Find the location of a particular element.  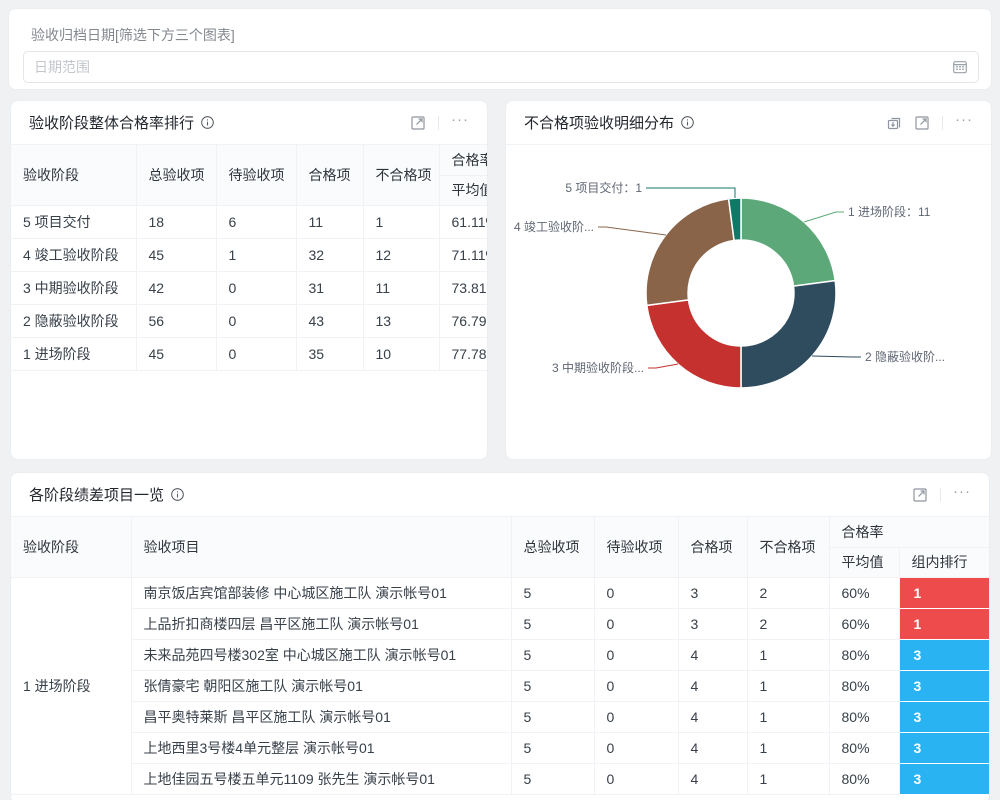

cell-rank-badge: 1 is located at coordinates (943, 592).